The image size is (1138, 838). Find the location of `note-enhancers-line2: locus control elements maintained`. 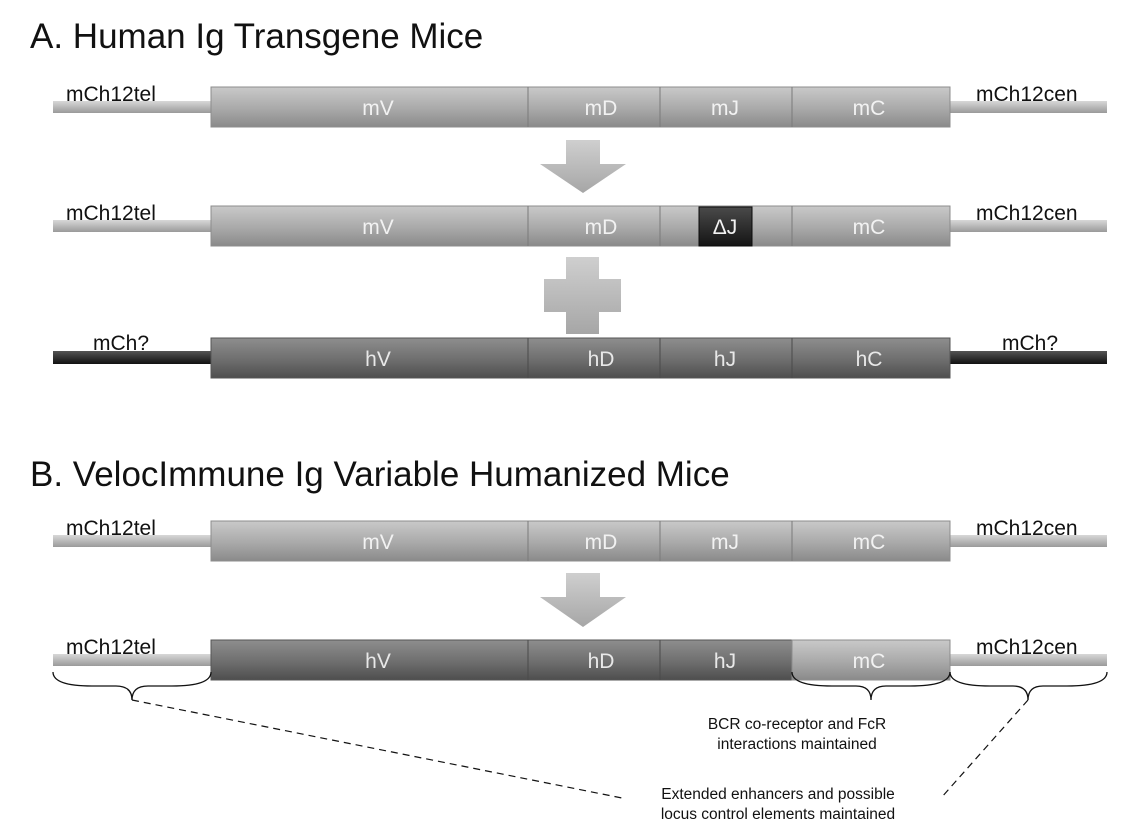

note-enhancers-line2: locus control elements maintained is located at coordinates (778, 814).